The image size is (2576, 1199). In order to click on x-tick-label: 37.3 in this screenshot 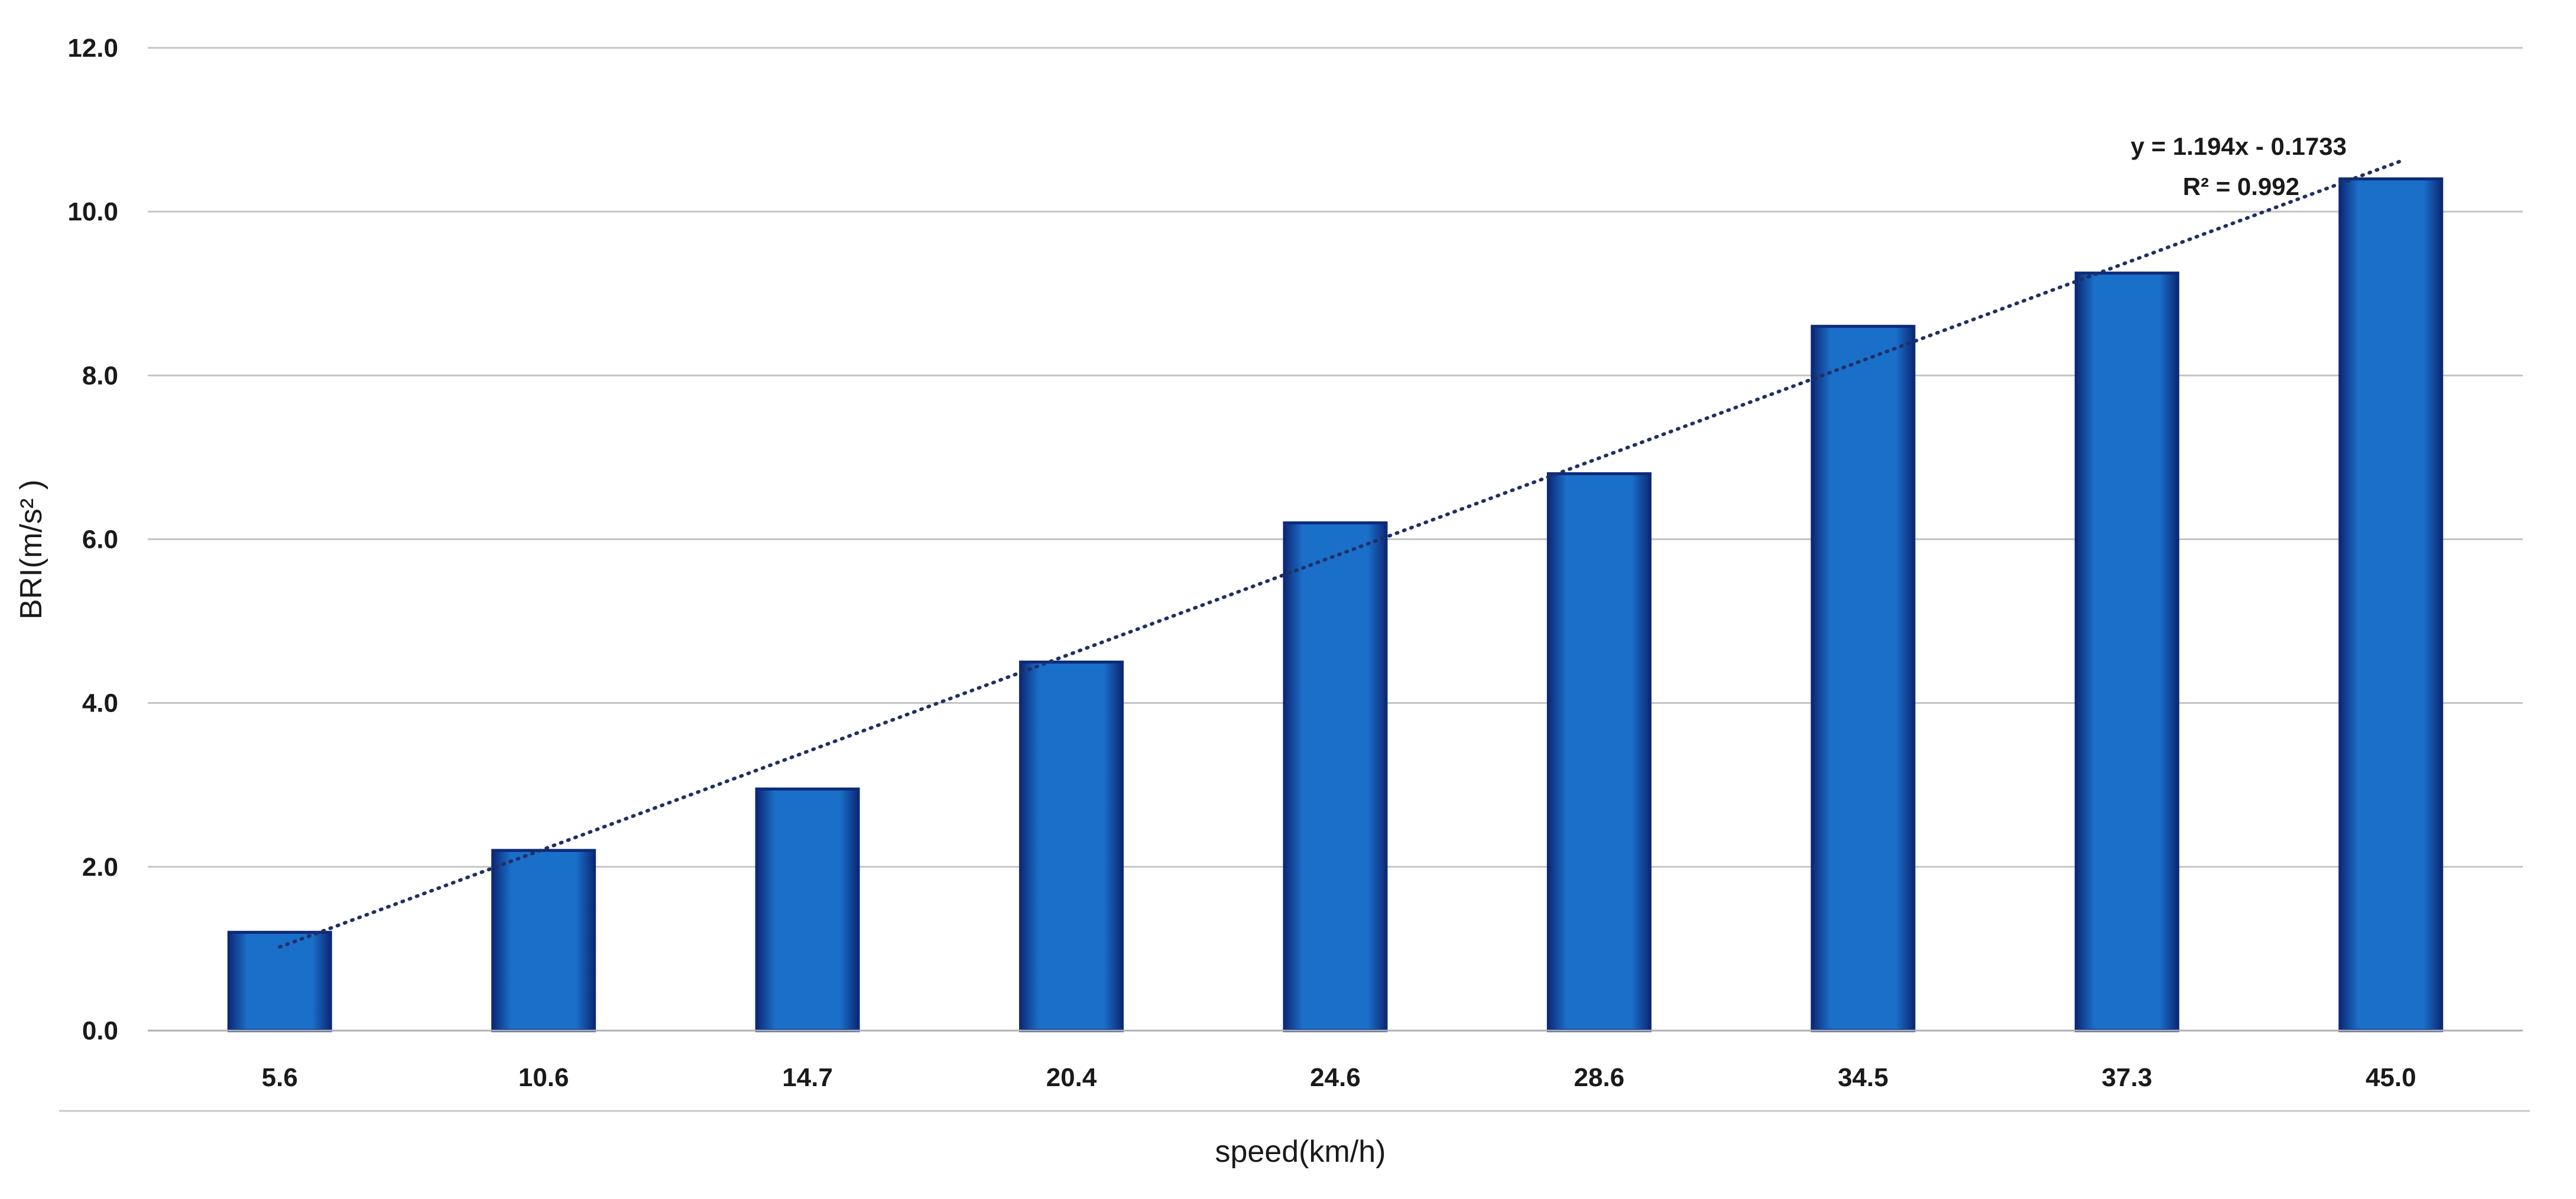, I will do `click(2127, 1077)`.